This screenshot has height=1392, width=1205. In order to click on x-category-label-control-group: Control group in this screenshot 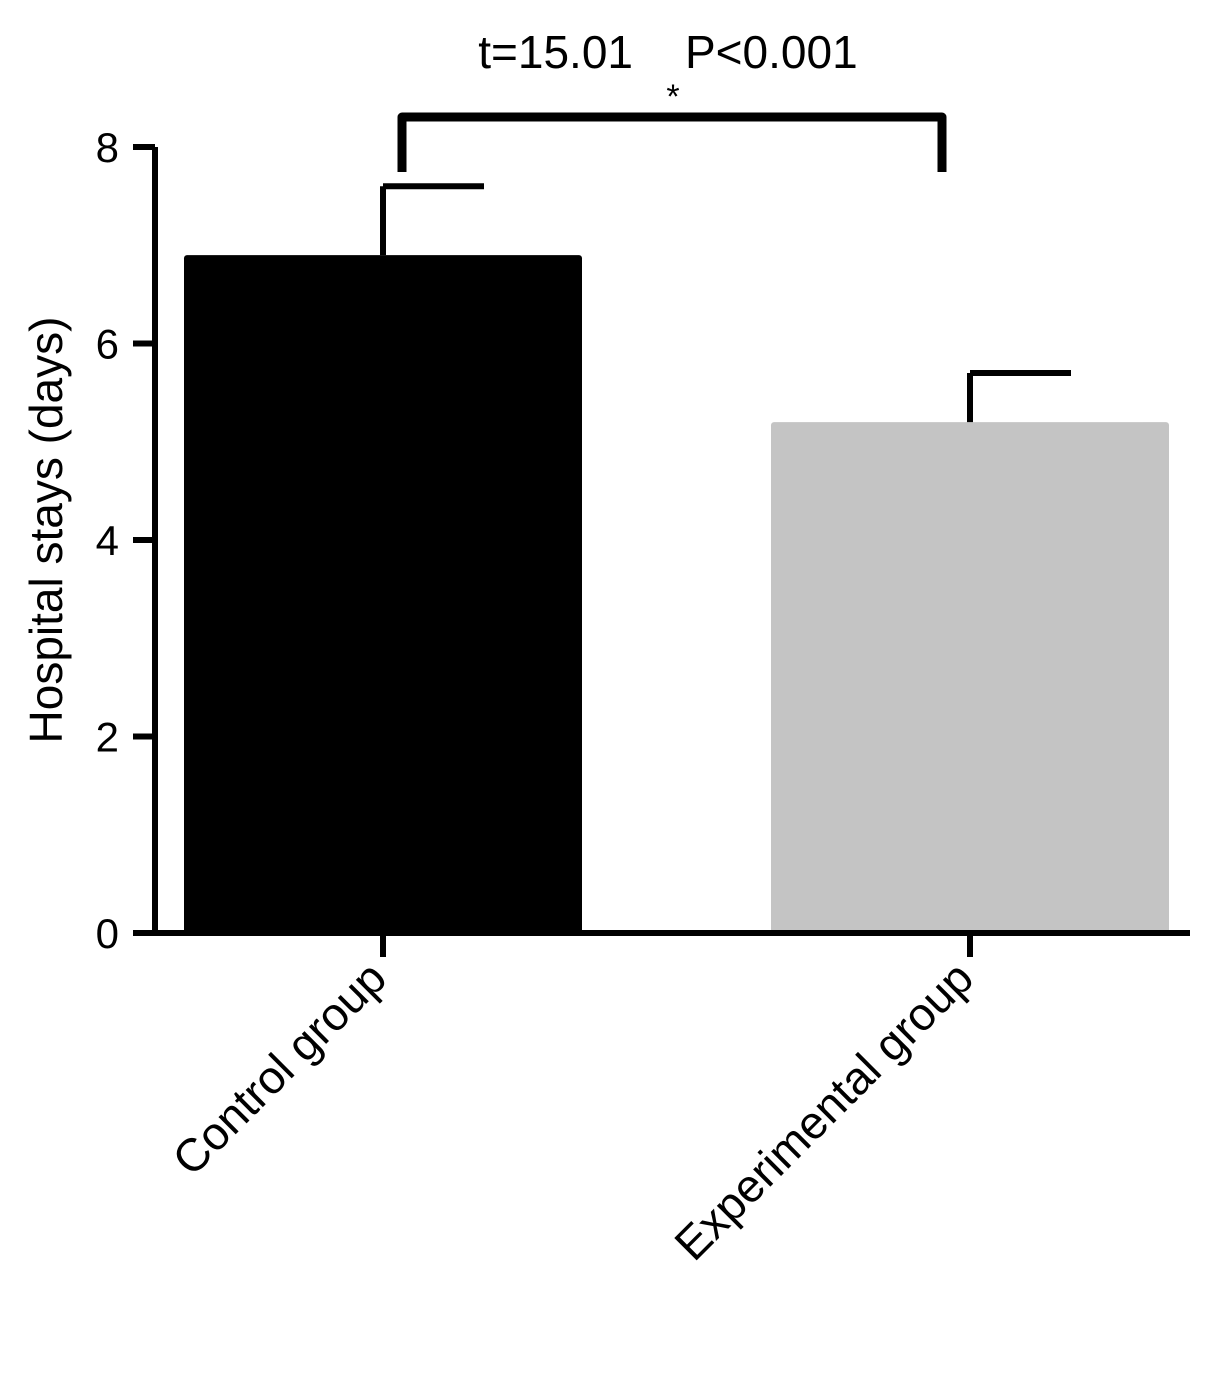, I will do `click(279, 1068)`.